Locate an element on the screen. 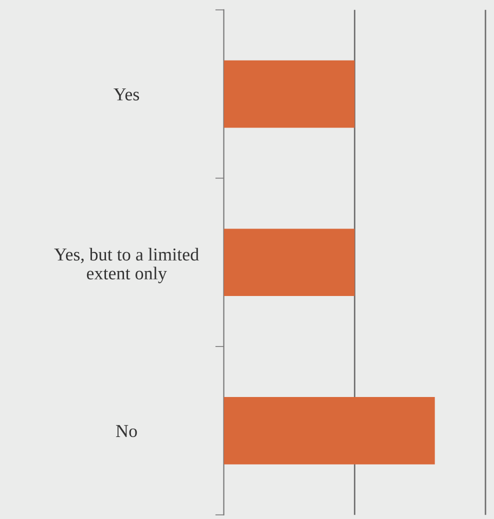  y-tick-label: Yes is located at coordinates (127, 94).